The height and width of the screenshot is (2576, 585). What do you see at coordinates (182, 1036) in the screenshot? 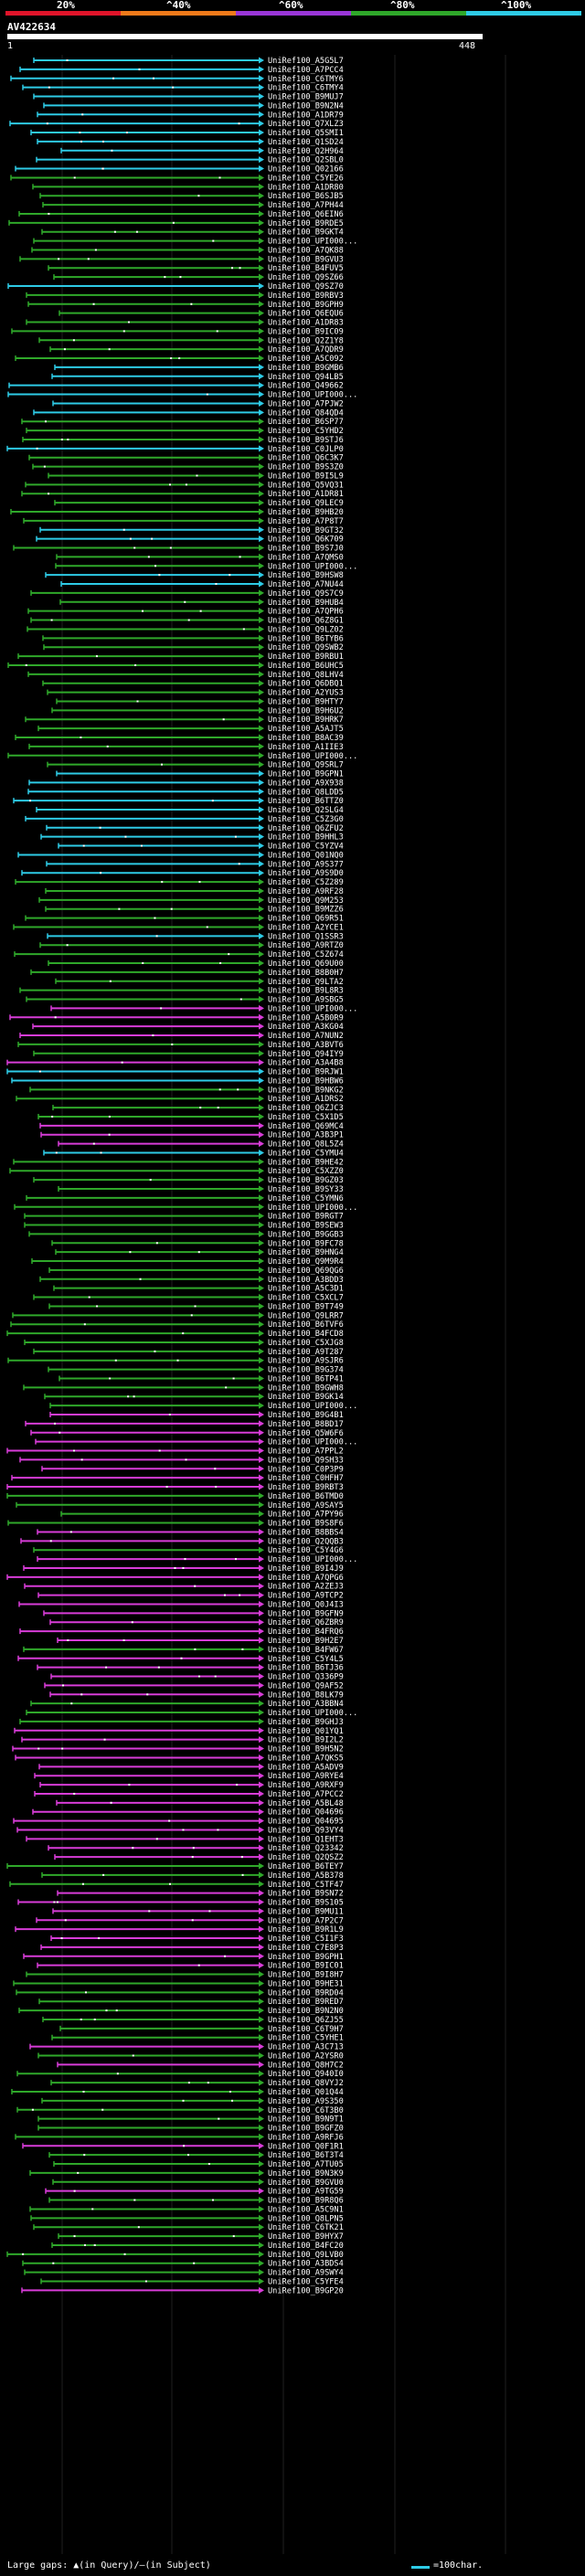
I see `hit-row: UniRef100_A7NUN2` at bounding box center [182, 1036].